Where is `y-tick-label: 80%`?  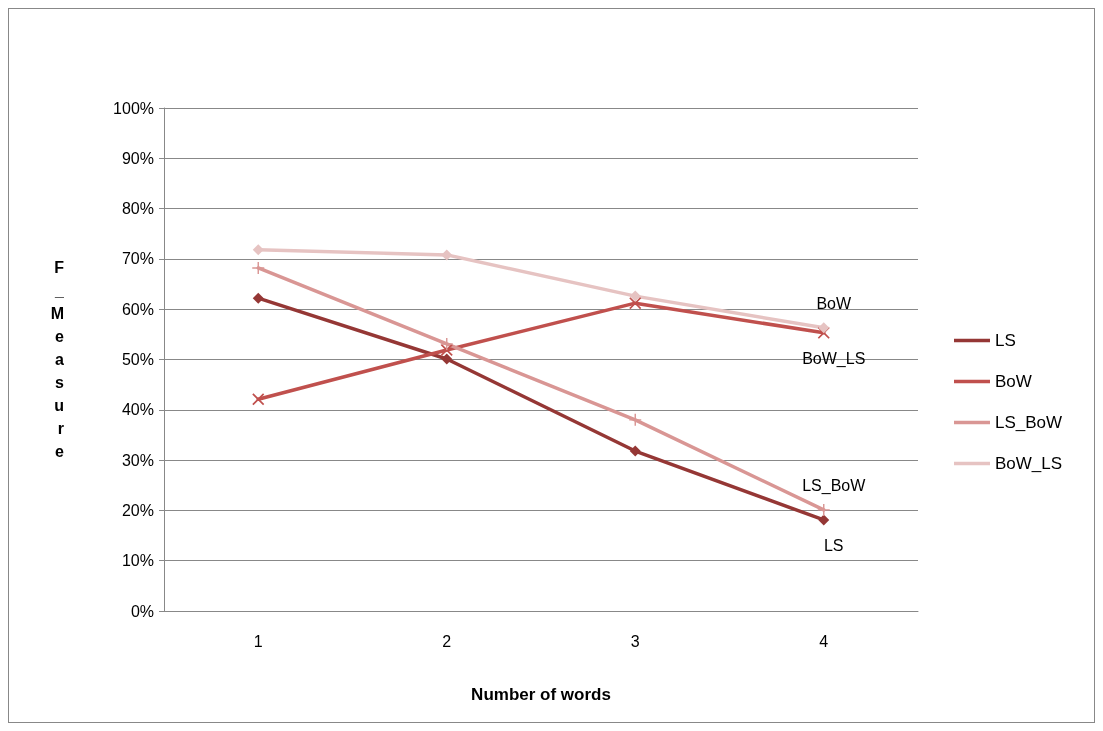
y-tick-label: 80% is located at coordinates (137, 209).